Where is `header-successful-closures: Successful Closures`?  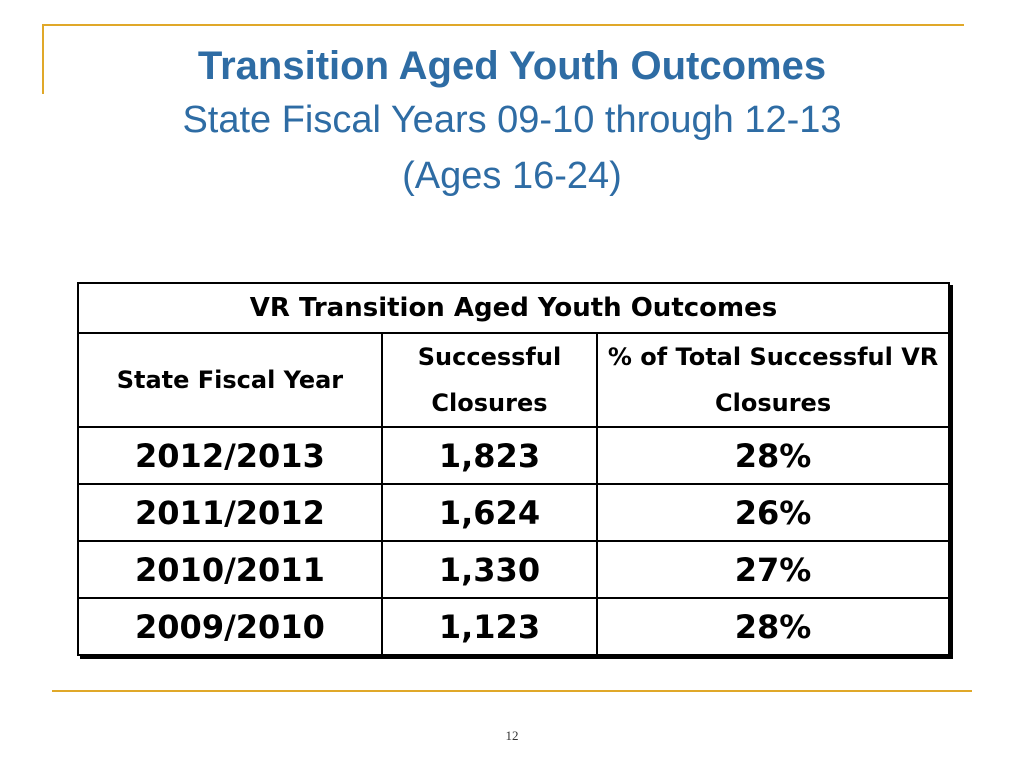
header-successful-closures: Successful Closures is located at coordinates (489, 380).